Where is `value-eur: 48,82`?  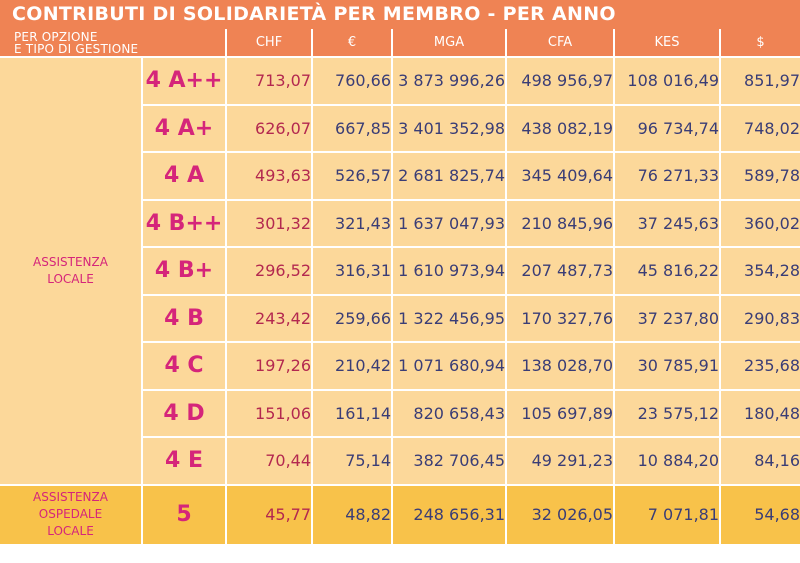
value-eur: 48,82 is located at coordinates (353, 515).